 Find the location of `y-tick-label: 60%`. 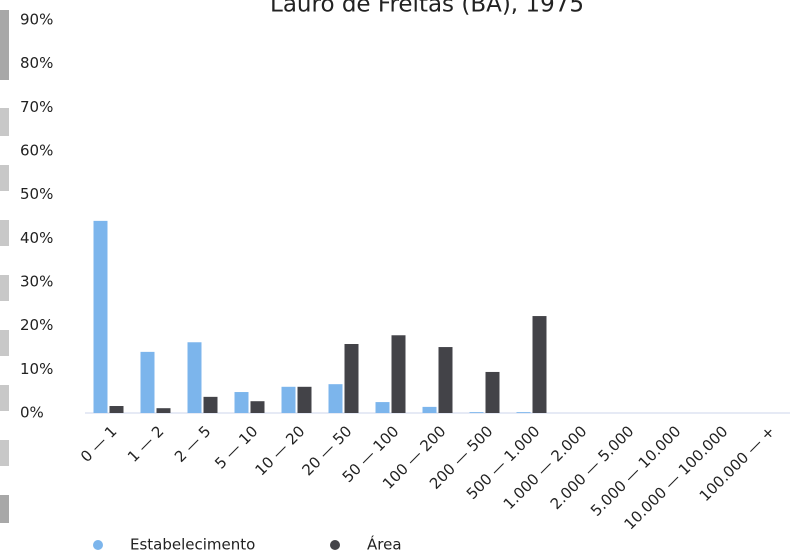

y-tick-label: 60% is located at coordinates (36, 151).